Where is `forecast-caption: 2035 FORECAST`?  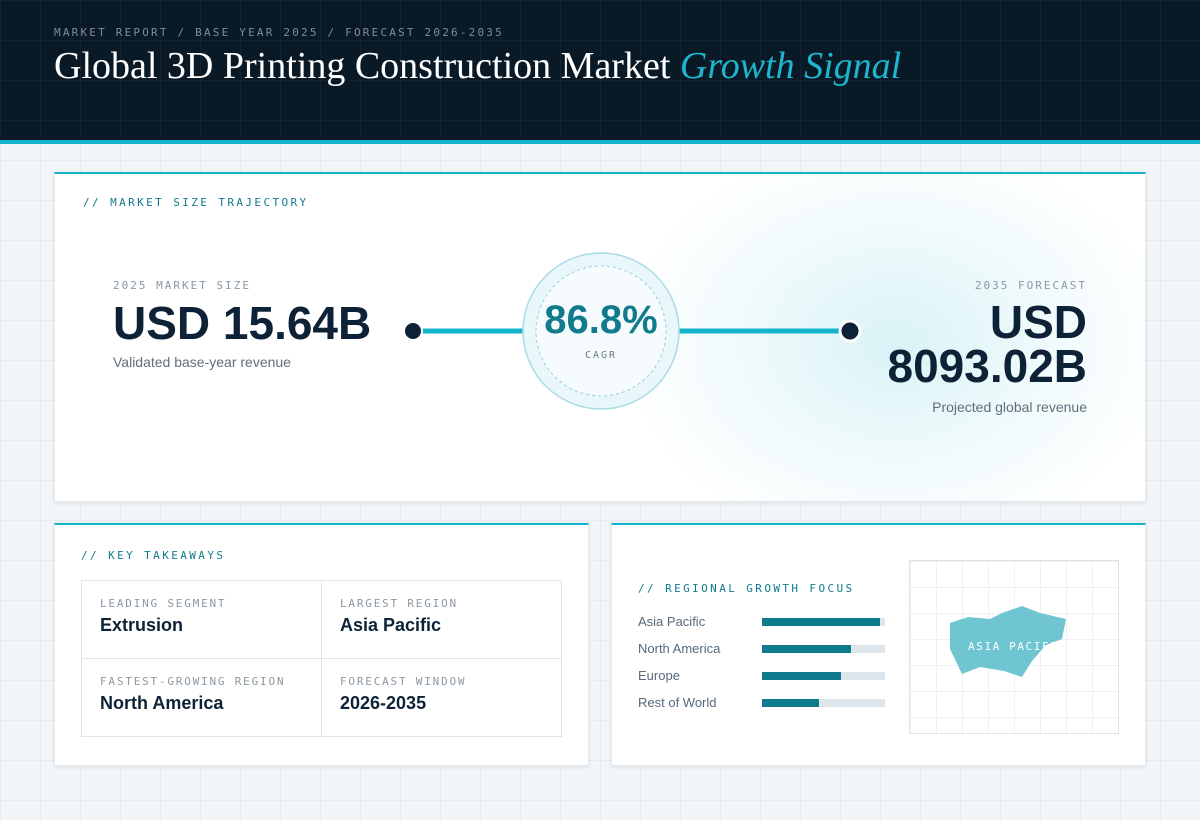 forecast-caption: 2035 FORECAST is located at coordinates (1030, 285).